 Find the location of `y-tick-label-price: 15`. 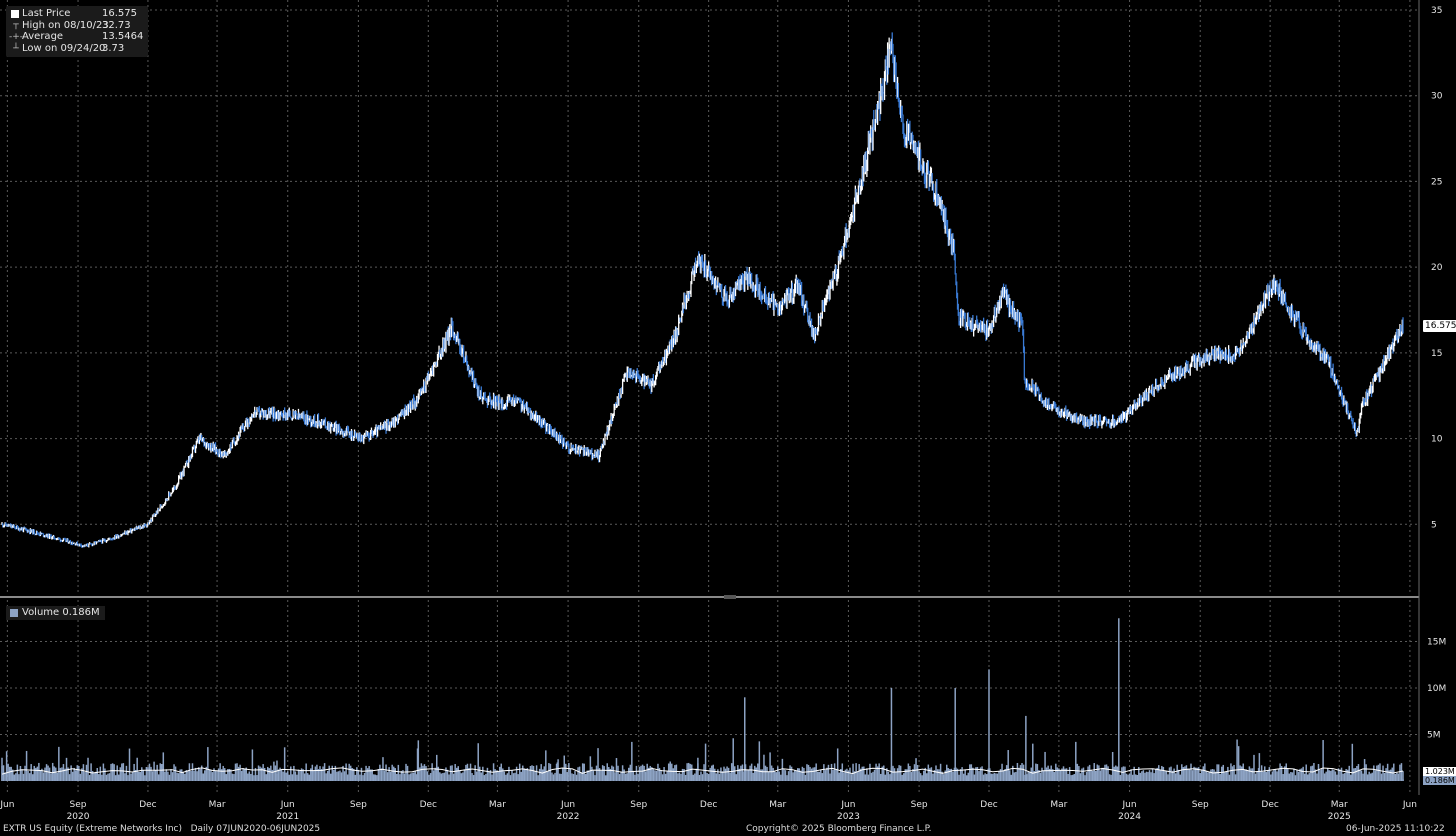

y-tick-label-price: 15 is located at coordinates (1436, 354).